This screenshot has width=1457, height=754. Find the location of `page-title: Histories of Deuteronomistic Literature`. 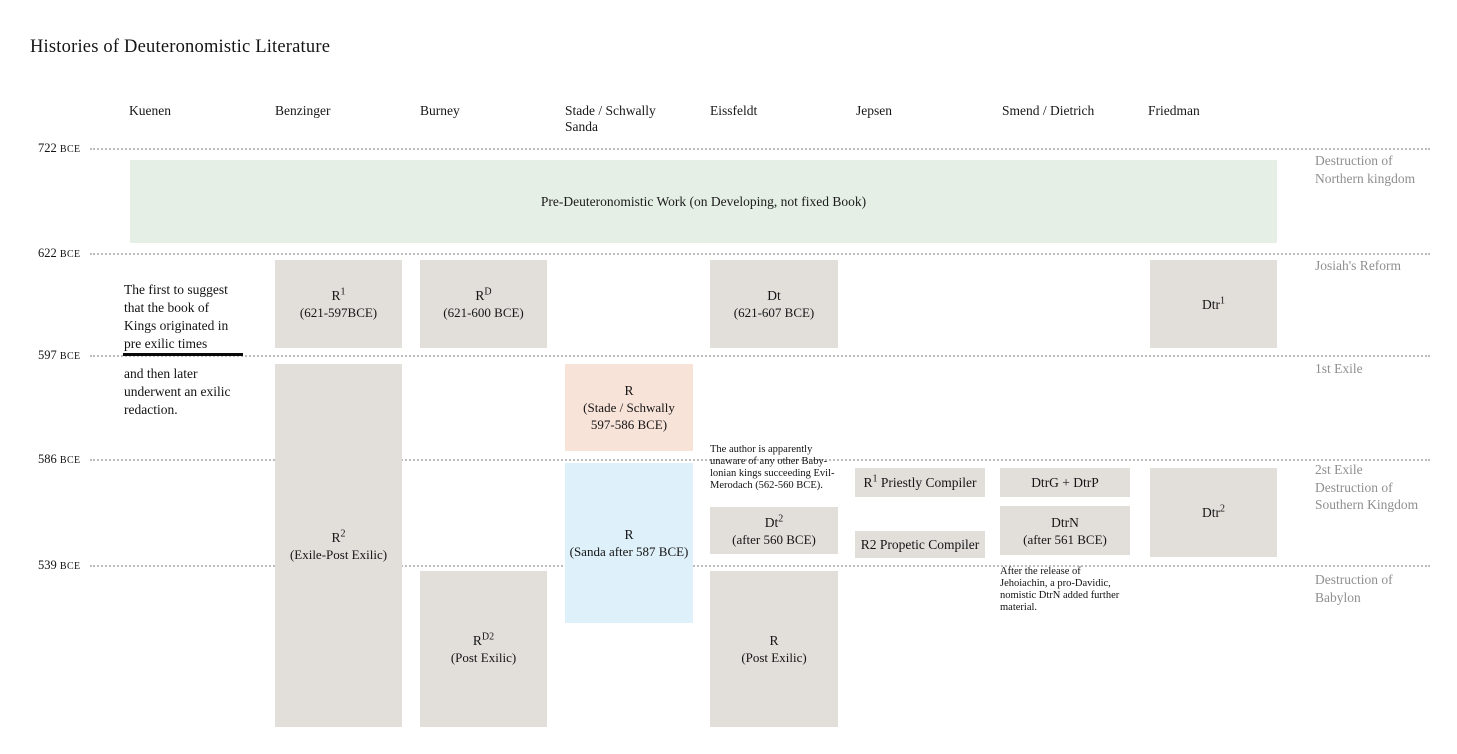

page-title: Histories of Deuteronomistic Literature is located at coordinates (180, 47).